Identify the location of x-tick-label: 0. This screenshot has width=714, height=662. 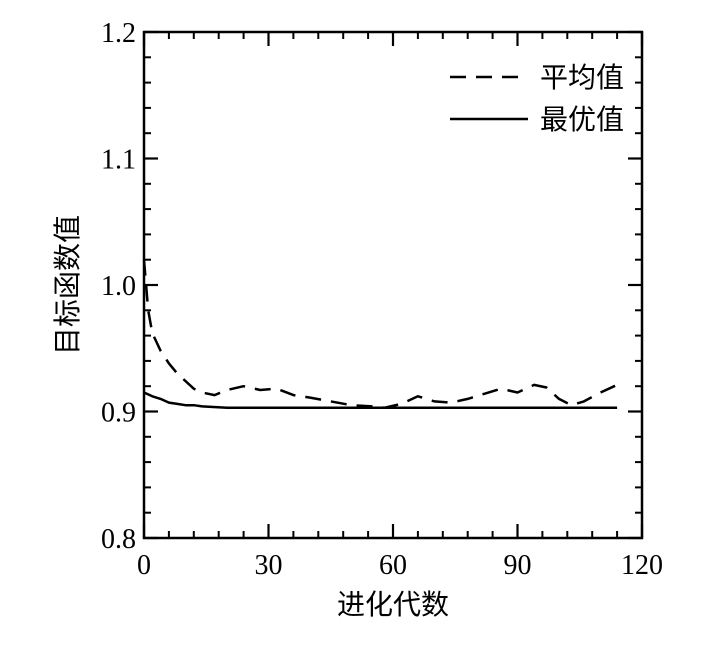
(144, 565).